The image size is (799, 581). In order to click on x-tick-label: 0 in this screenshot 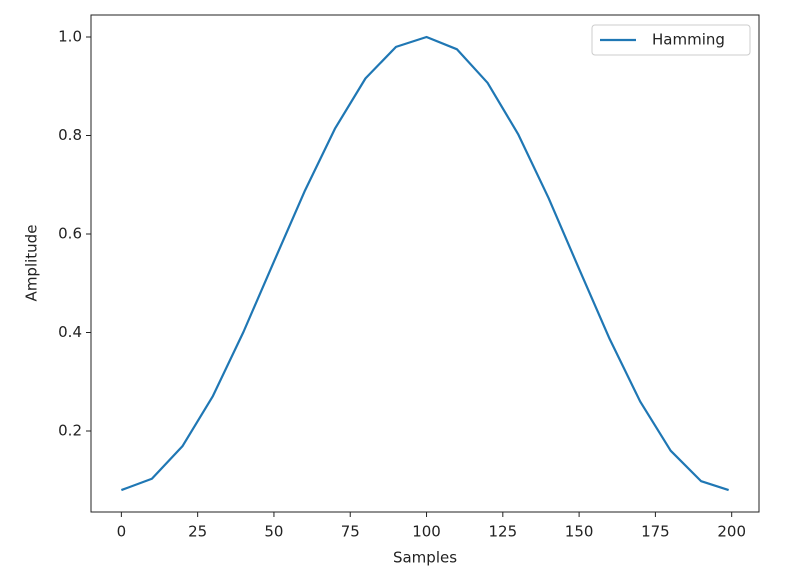, I will do `click(122, 532)`.